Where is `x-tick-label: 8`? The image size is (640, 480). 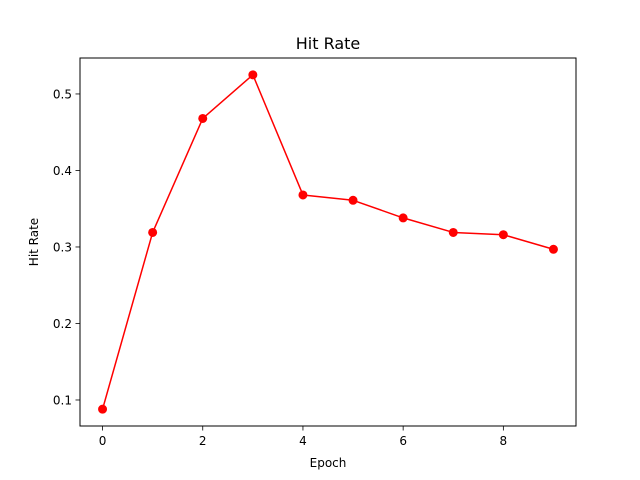 x-tick-label: 8 is located at coordinates (504, 441).